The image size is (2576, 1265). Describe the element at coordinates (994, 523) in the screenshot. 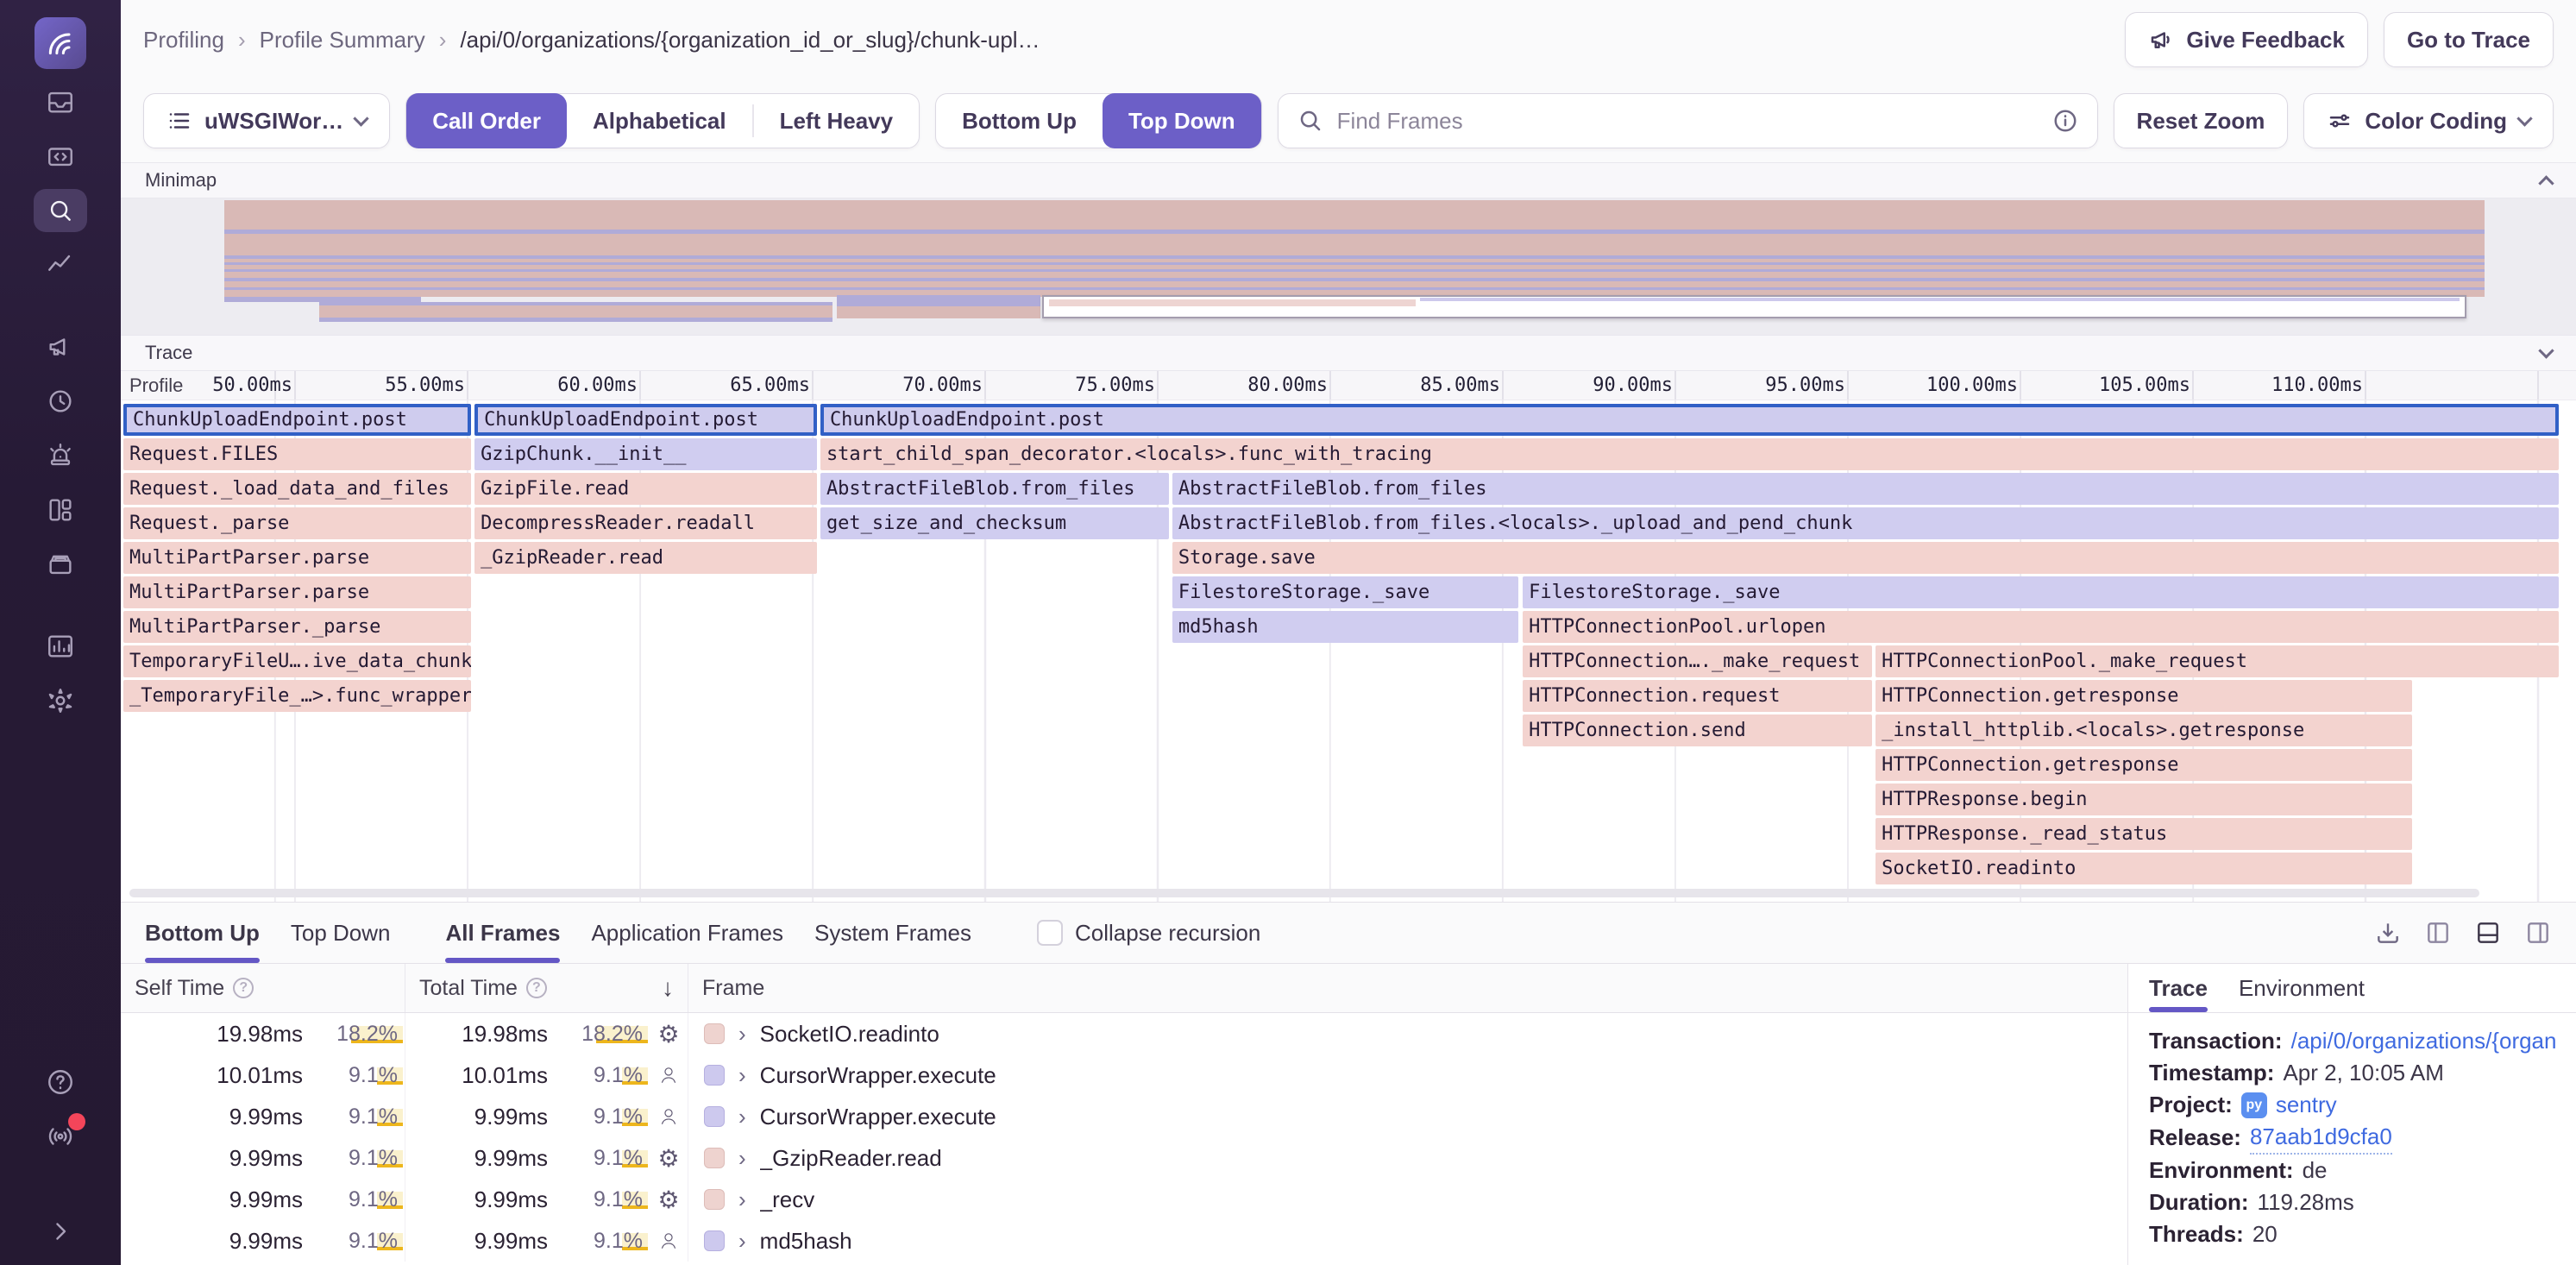

I see `flame-frame: get_size_and_checksum` at that location.